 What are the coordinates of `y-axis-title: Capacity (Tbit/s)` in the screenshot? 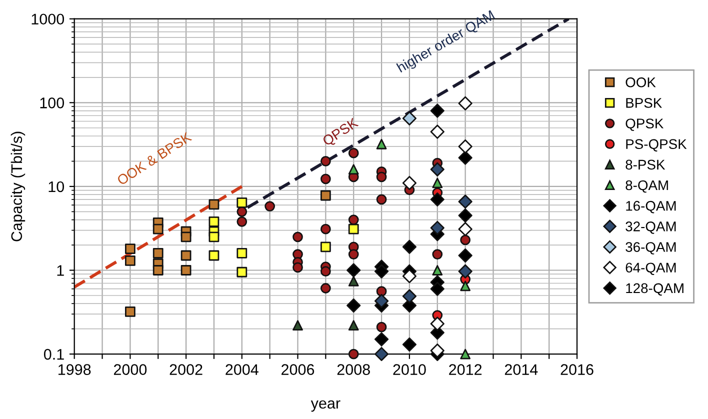 It's located at (18, 187).